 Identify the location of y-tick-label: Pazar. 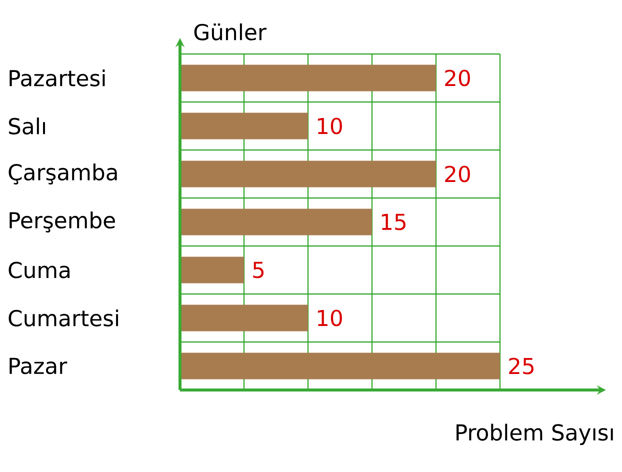
(39, 366).